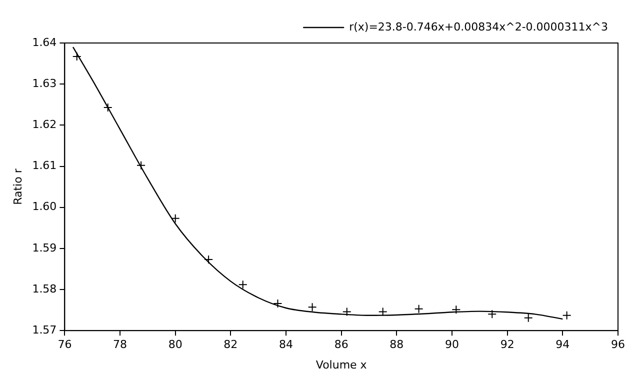 This screenshot has height=384, width=640. What do you see at coordinates (478, 27) in the screenshot?
I see `legend-label: r(x)=23.8-0.746x+0.00834x^2-0.0000311x^3` at bounding box center [478, 27].